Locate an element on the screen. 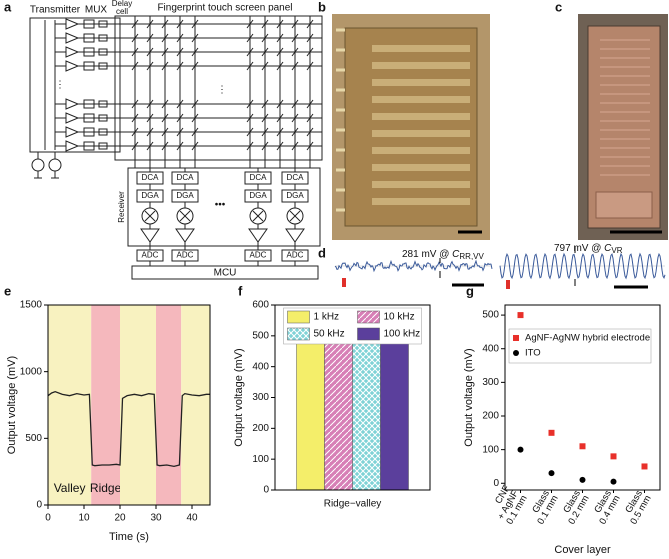 This screenshot has height=559, width=669. legend-label: 100 kHz is located at coordinates (402, 334).